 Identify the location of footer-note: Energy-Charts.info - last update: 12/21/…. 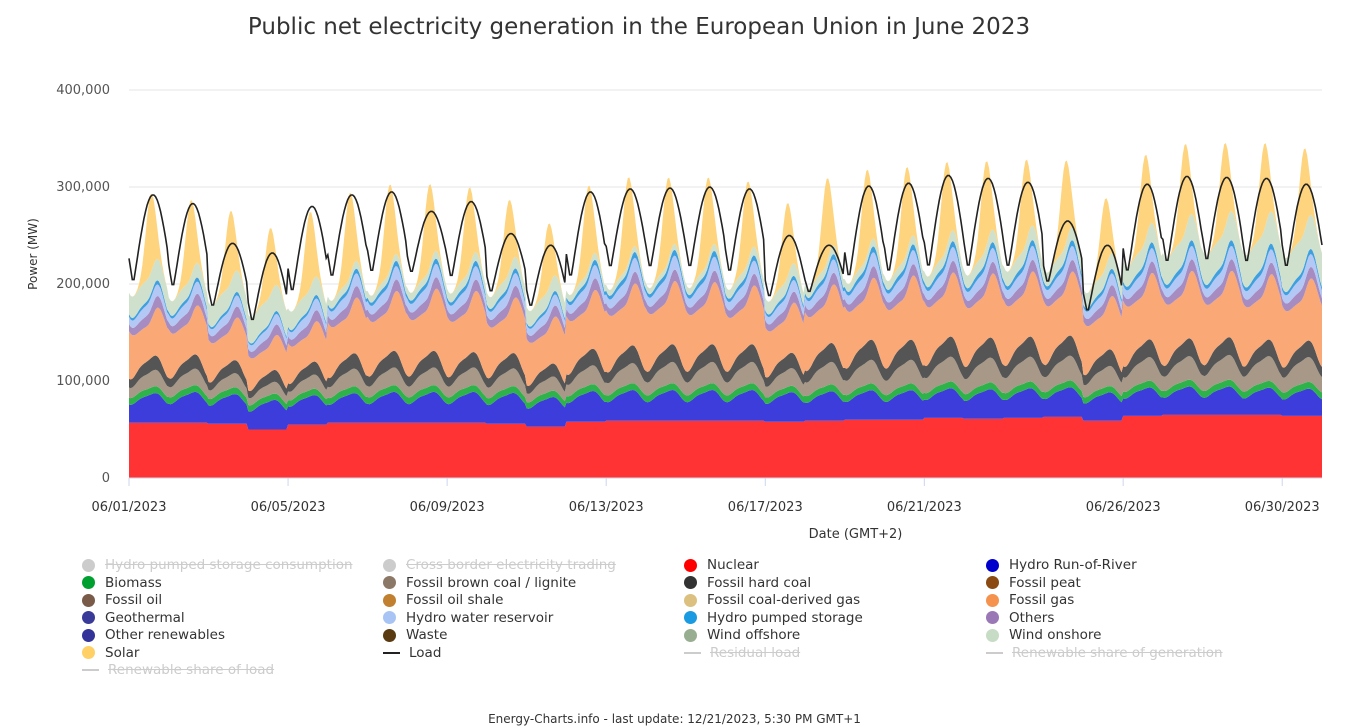
(674, 719).